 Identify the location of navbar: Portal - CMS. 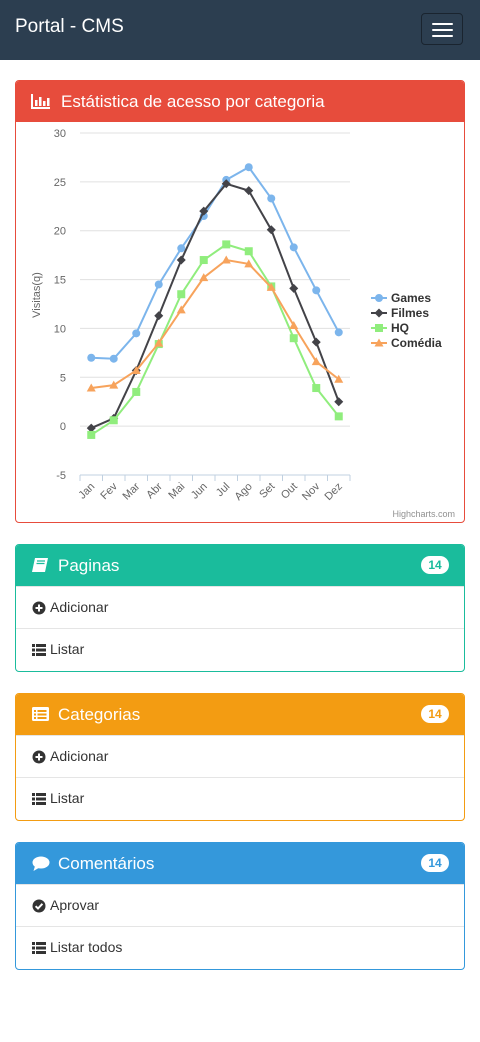
(240, 30).